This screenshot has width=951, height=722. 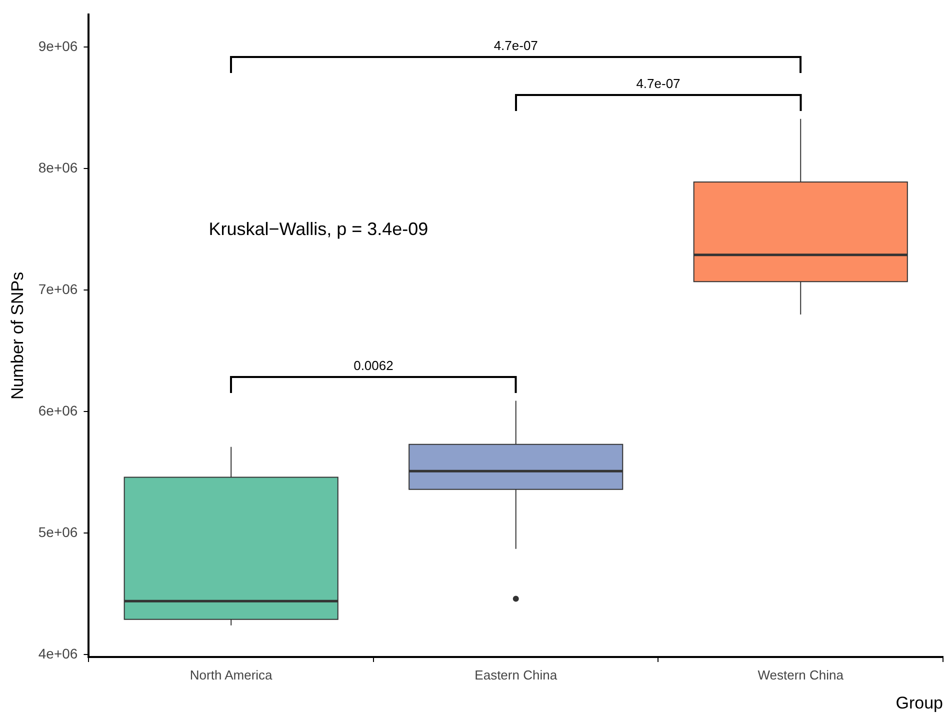 I want to click on annotation: Kruskal−Wallis, p = 3.4e-09, so click(x=318, y=229).